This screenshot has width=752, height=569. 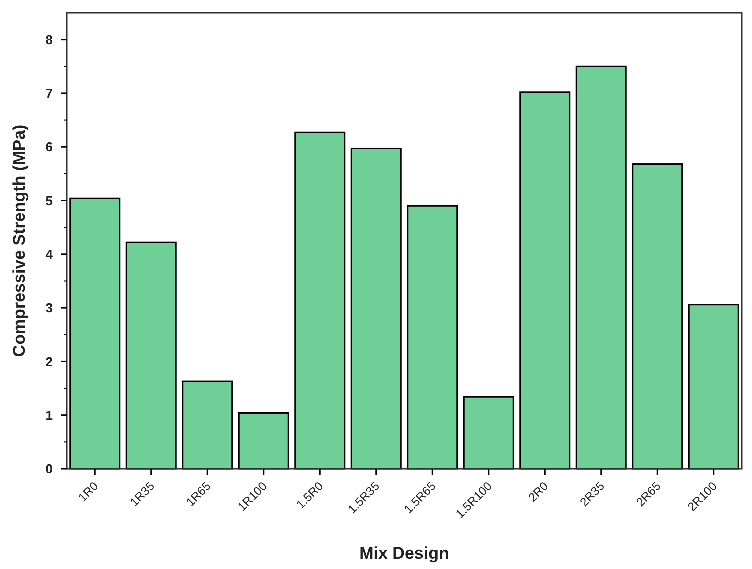 What do you see at coordinates (49, 308) in the screenshot?
I see `y-tick-label: 3` at bounding box center [49, 308].